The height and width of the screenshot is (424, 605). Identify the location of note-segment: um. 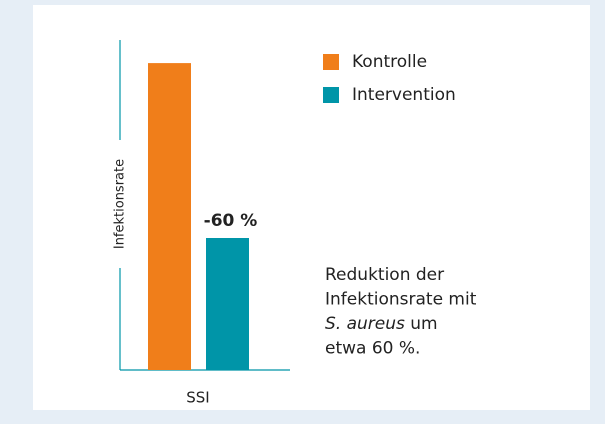
(421, 324).